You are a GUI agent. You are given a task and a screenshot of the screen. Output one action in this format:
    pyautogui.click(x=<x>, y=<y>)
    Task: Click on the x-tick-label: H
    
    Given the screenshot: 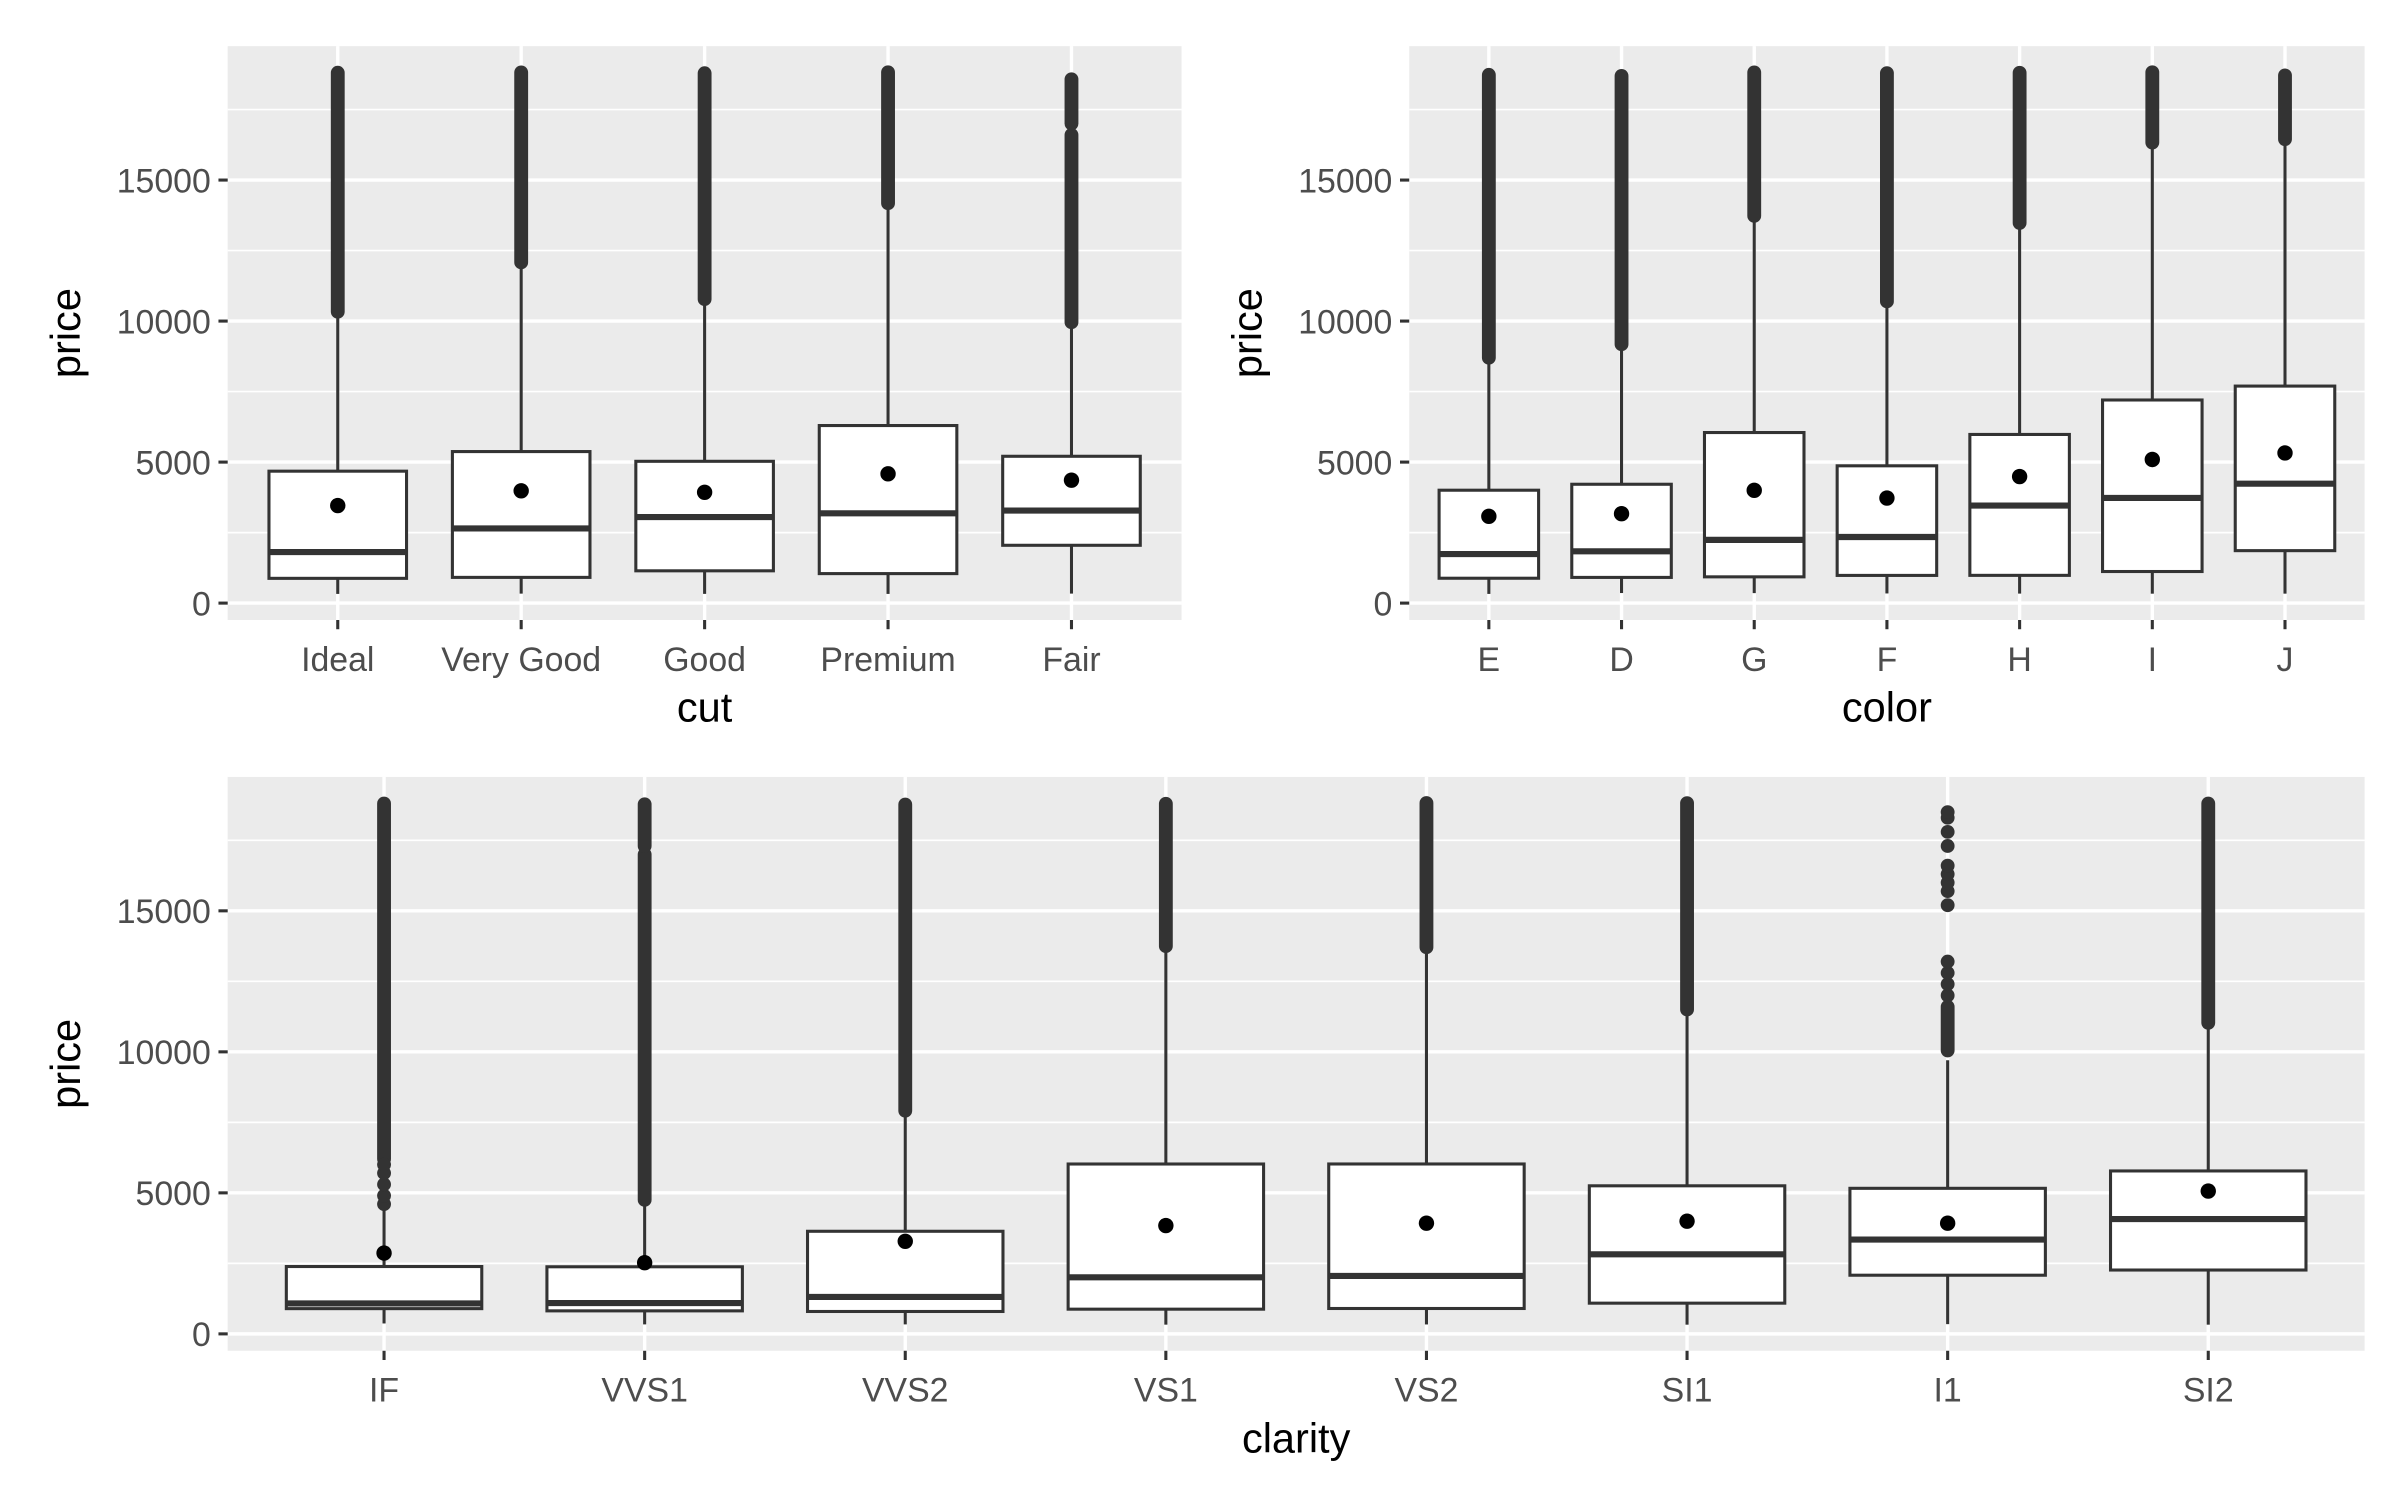 What is the action you would take?
    pyautogui.click(x=2019, y=660)
    